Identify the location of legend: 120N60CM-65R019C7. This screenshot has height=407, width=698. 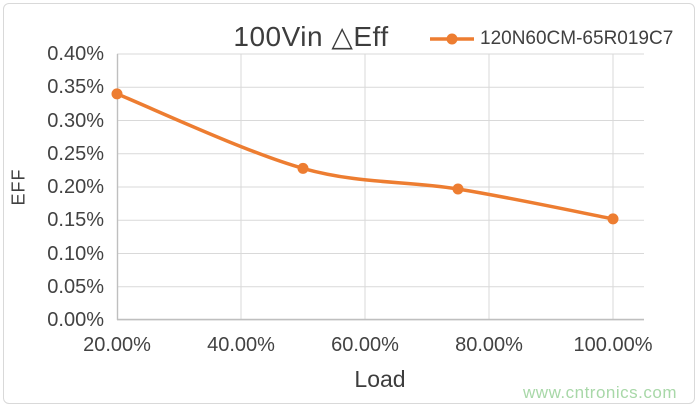
(550, 39).